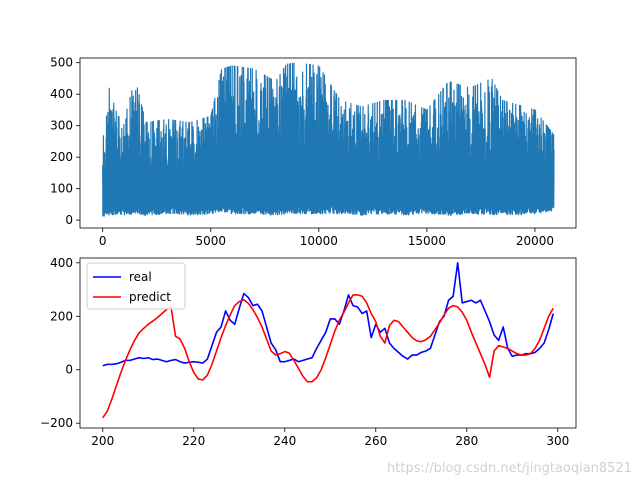 This screenshot has width=640, height=484. What do you see at coordinates (103, 241) in the screenshot?
I see `x-tick-label: 0` at bounding box center [103, 241].